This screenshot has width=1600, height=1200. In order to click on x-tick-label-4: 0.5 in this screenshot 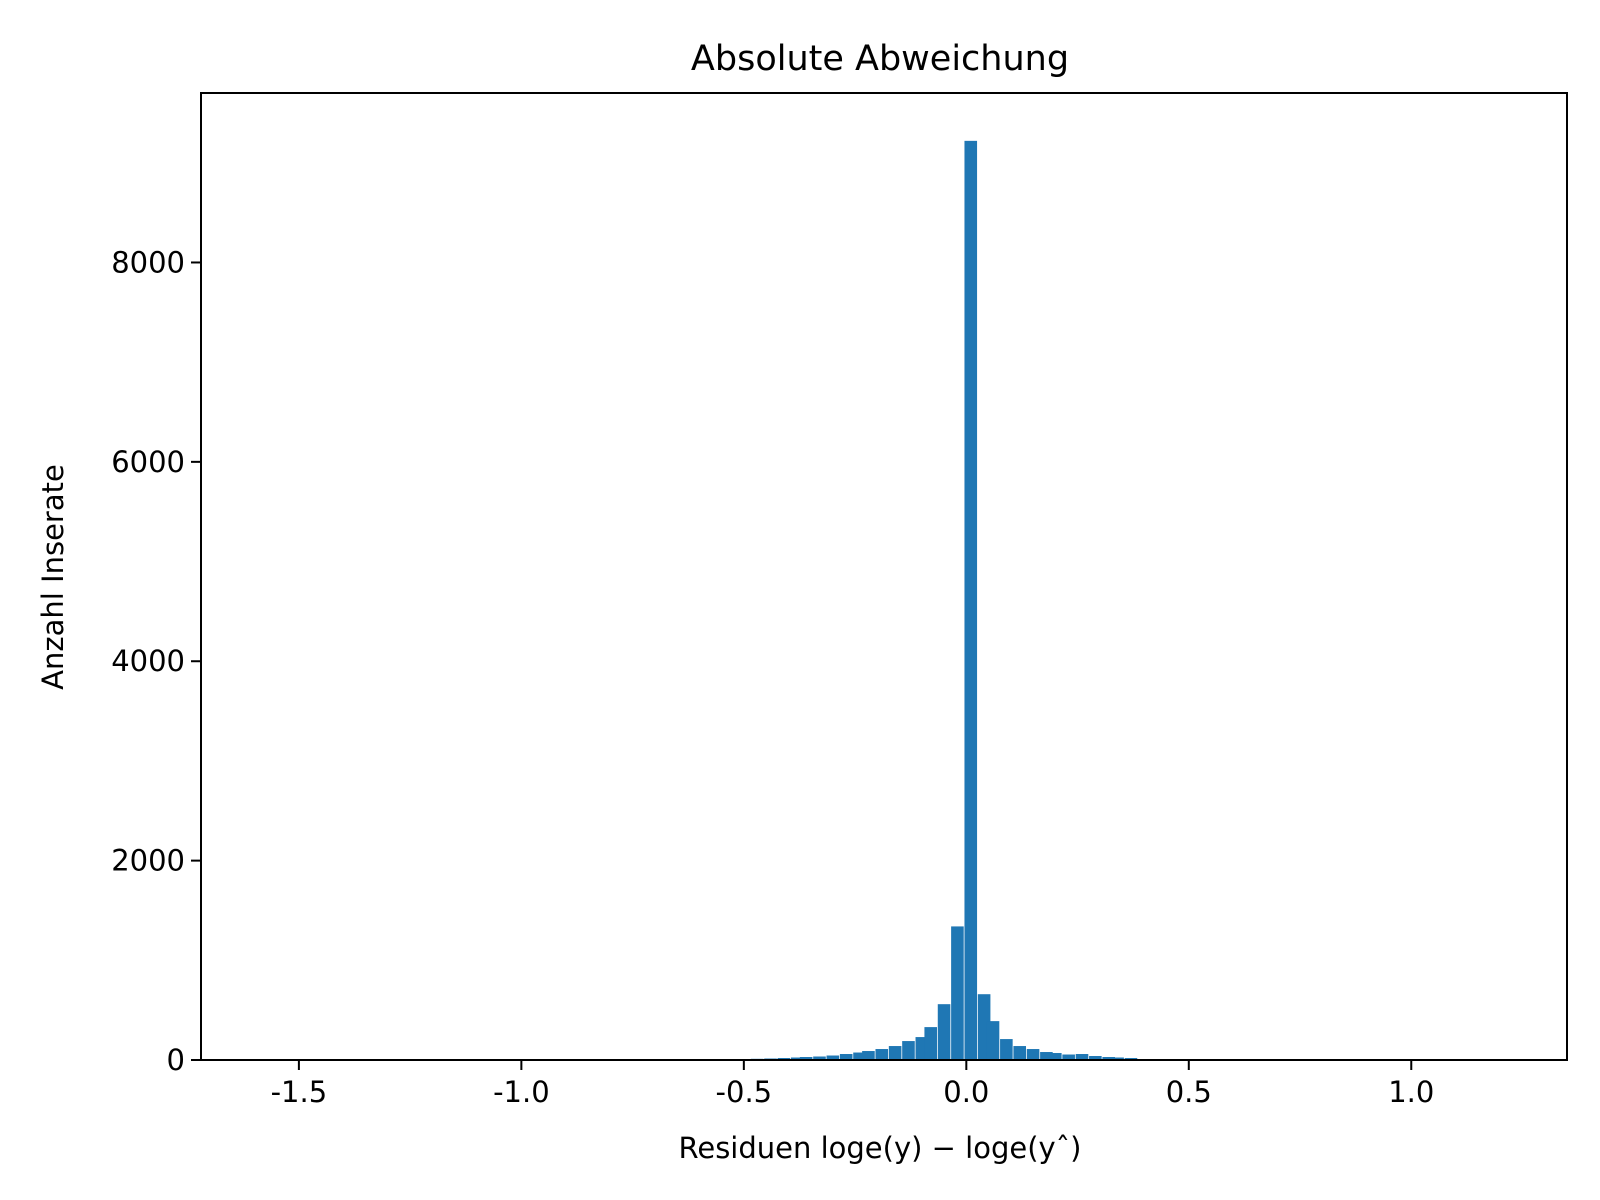, I will do `click(1189, 1092)`.